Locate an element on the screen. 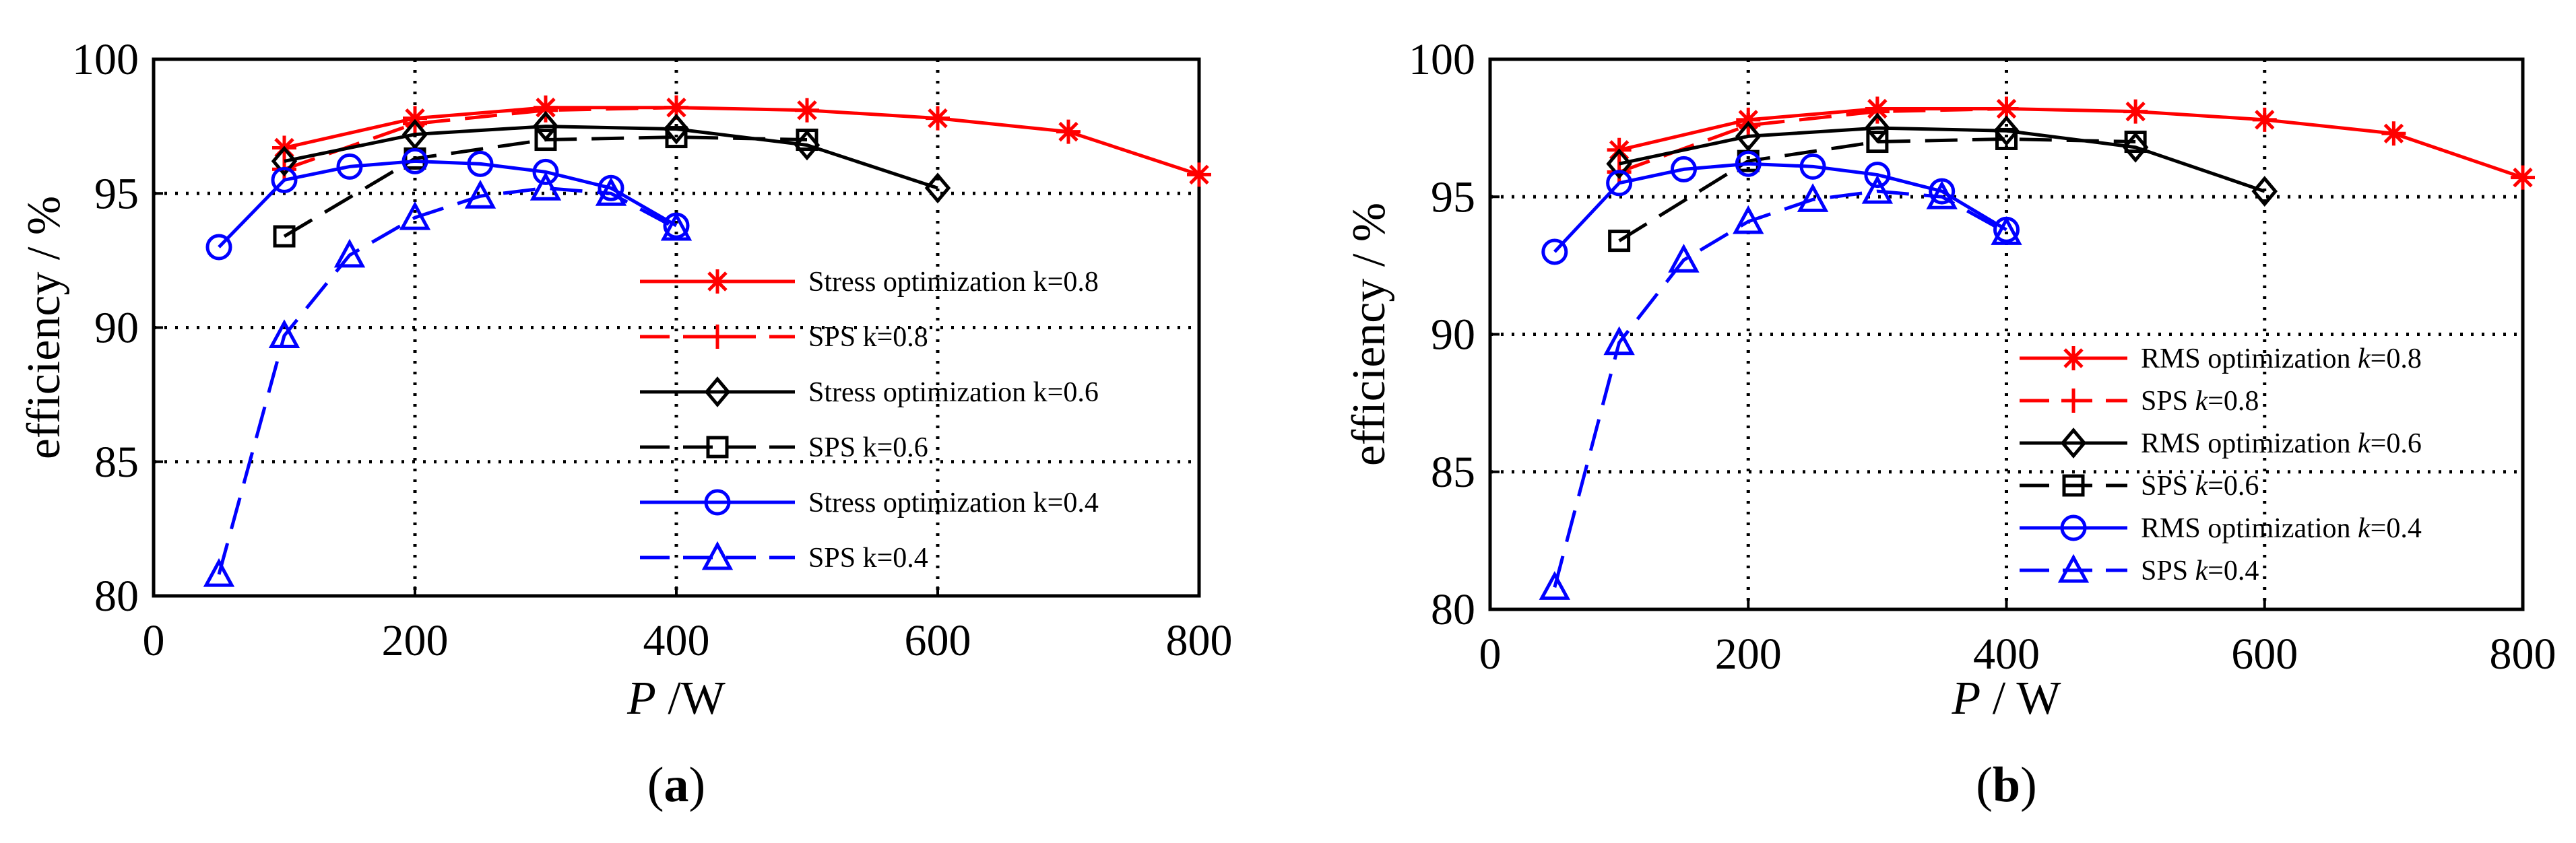  legend-label: Stress optimization k=0.8 is located at coordinates (953, 282).